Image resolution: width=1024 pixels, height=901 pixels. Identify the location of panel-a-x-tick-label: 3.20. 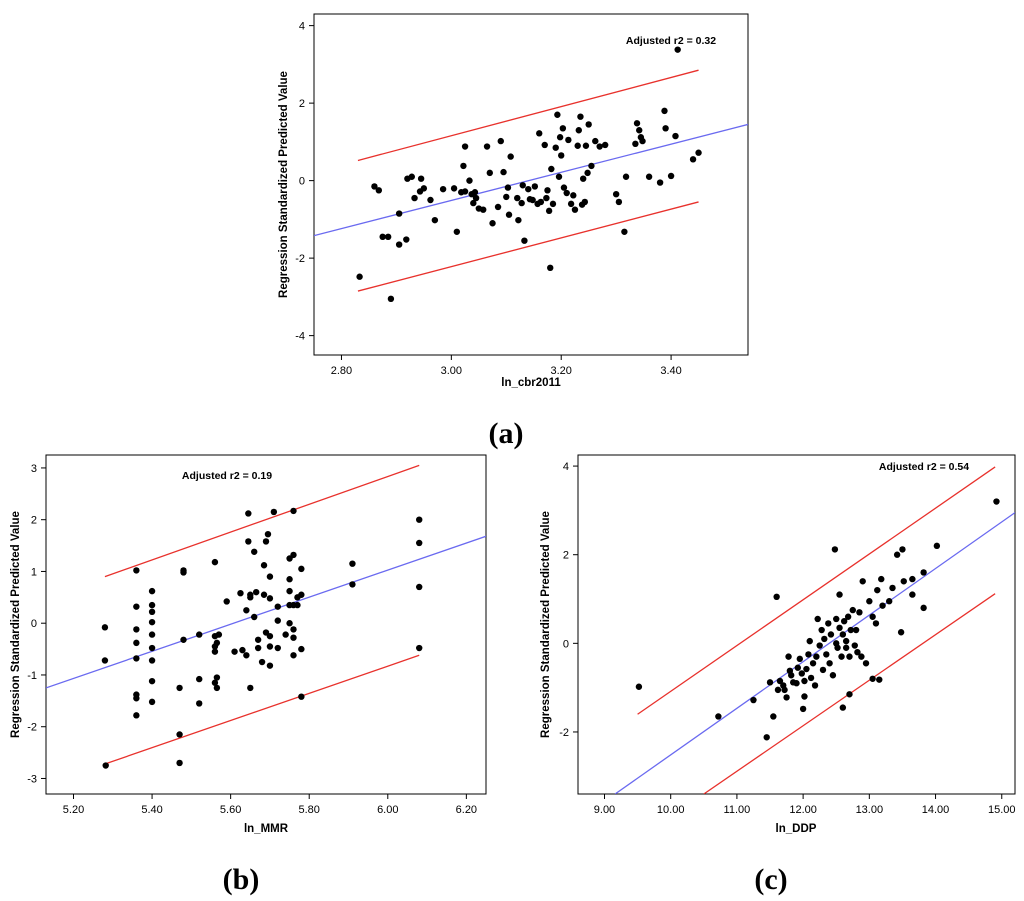
(561, 371).